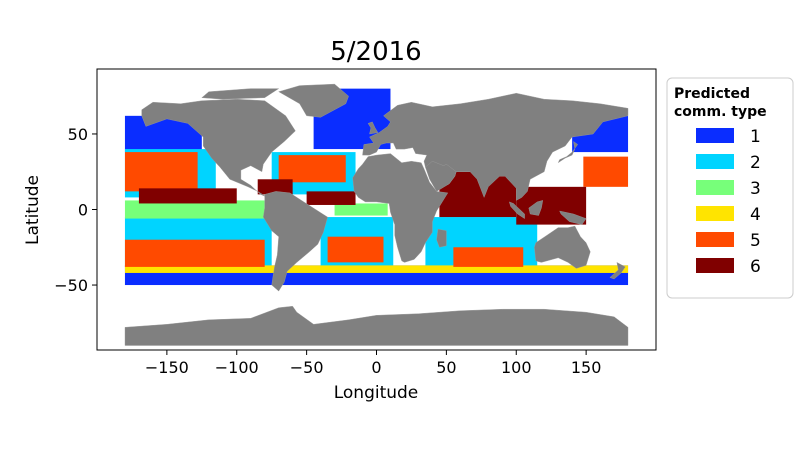  What do you see at coordinates (586, 367) in the screenshot?
I see `x-tick-label: 150` at bounding box center [586, 367].